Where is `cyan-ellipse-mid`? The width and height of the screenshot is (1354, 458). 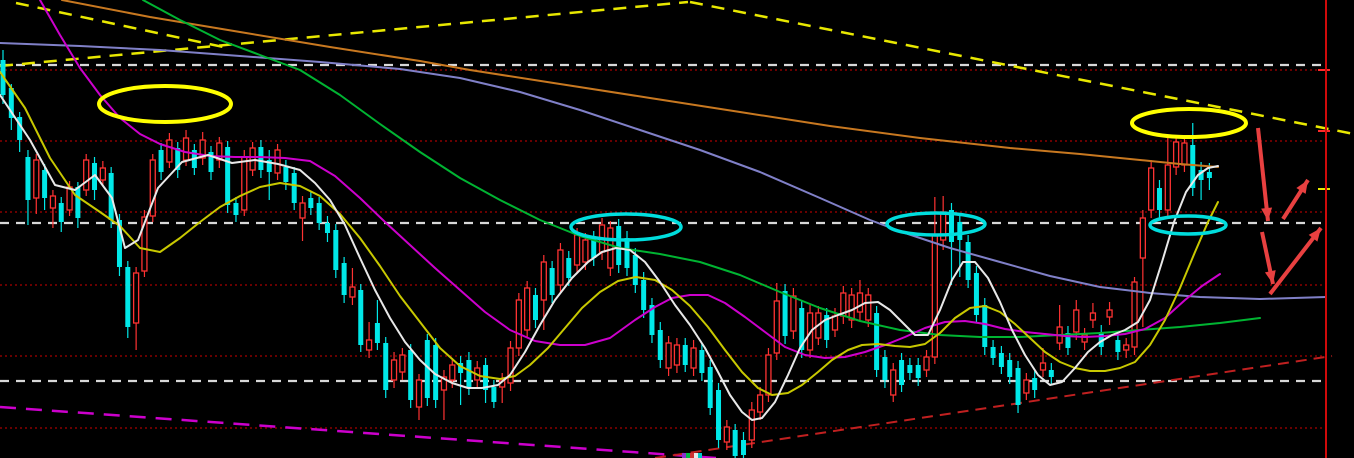 cyan-ellipse-mid is located at coordinates (626, 227).